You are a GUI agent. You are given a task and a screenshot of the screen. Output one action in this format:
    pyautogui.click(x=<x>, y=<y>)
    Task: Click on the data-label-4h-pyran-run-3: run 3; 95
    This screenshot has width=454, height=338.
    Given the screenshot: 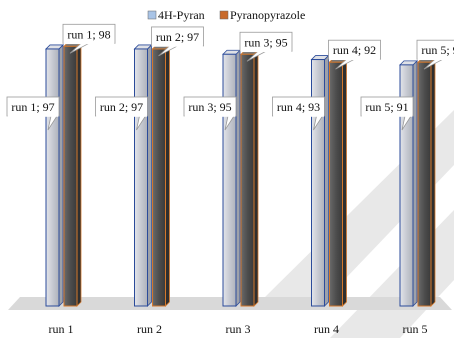 What is the action you would take?
    pyautogui.click(x=210, y=113)
    